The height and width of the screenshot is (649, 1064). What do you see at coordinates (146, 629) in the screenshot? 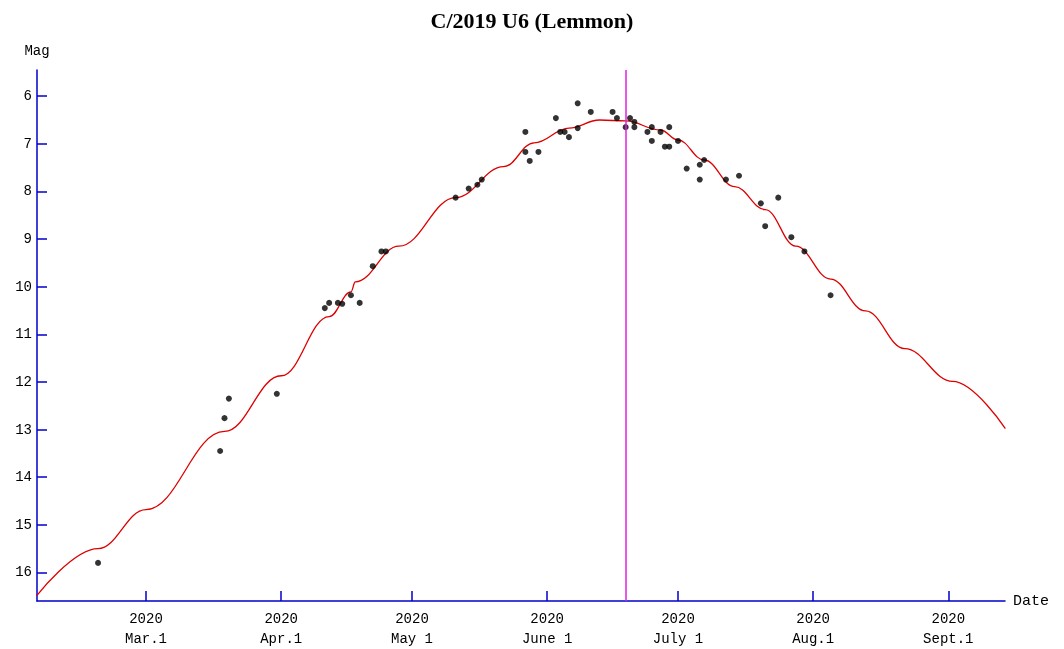
I see `x-tick-label: 2020 Mar.1` at bounding box center [146, 629].